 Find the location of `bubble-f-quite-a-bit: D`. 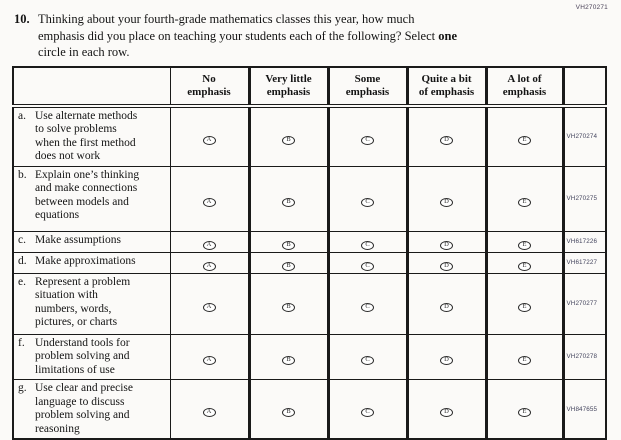

bubble-f-quite-a-bit: D is located at coordinates (446, 360).